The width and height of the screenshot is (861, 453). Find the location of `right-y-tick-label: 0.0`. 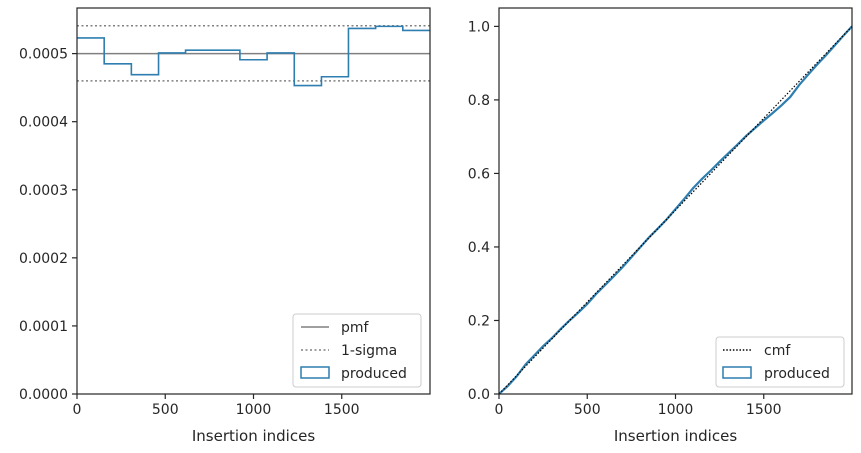

right-y-tick-label: 0.0 is located at coordinates (479, 395).